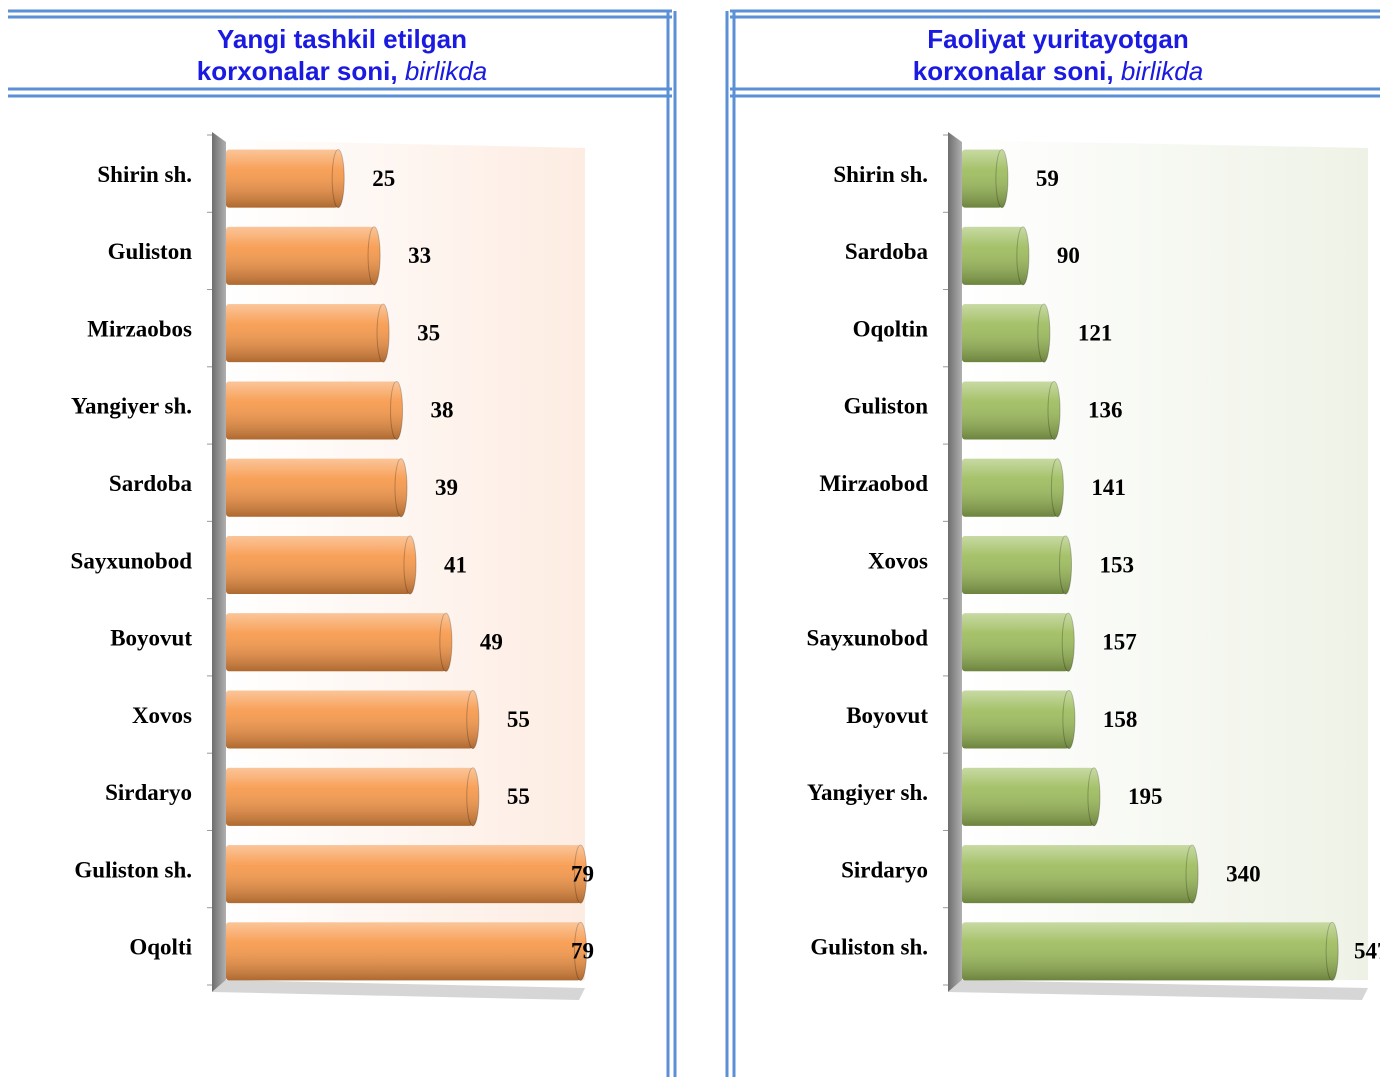 The height and width of the screenshot is (1077, 1380). I want to click on value-label: 141, so click(1108, 487).